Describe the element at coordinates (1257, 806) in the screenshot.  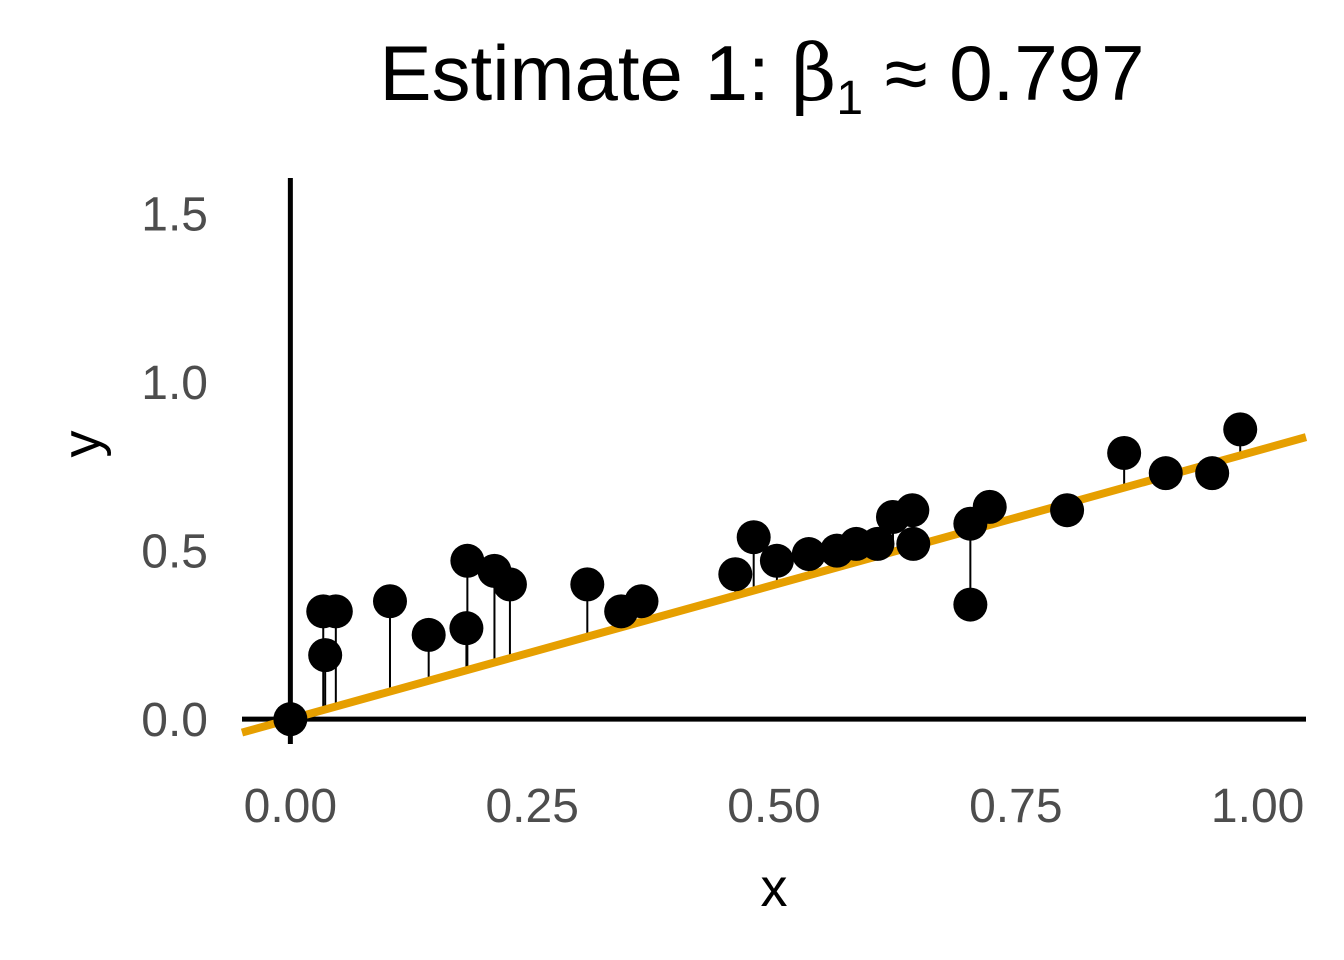
I see `x-tick-label: 1.00` at that location.